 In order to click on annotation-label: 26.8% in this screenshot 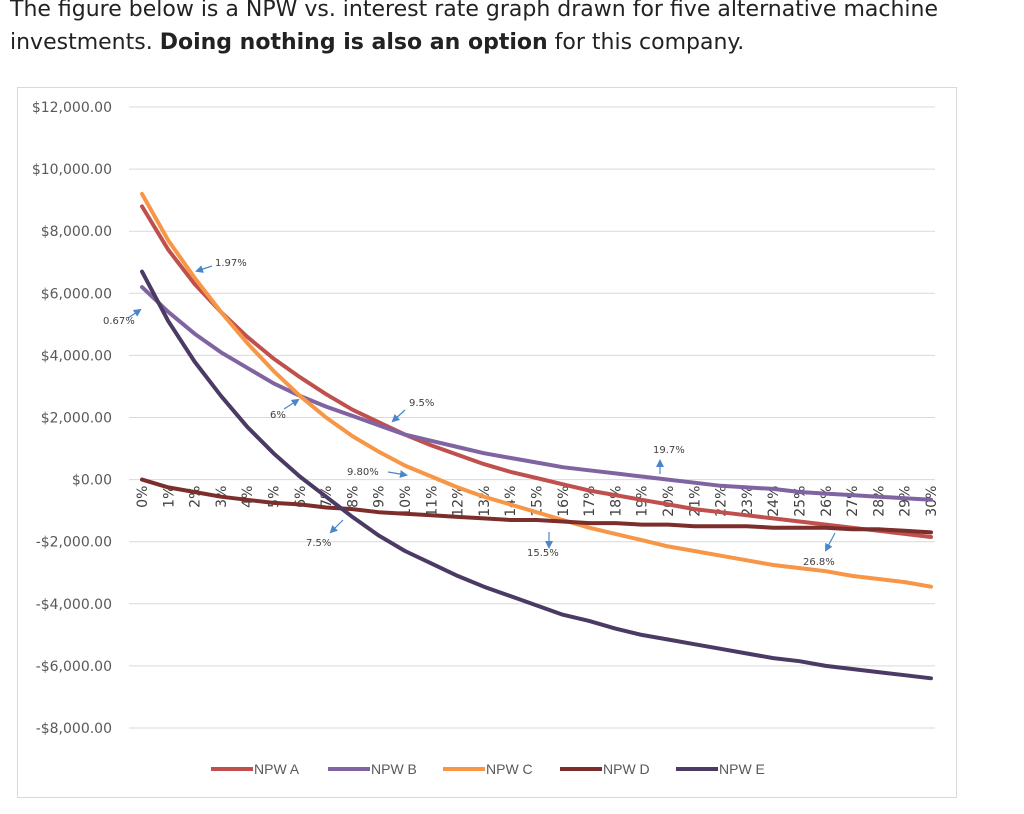, I will do `click(819, 562)`.